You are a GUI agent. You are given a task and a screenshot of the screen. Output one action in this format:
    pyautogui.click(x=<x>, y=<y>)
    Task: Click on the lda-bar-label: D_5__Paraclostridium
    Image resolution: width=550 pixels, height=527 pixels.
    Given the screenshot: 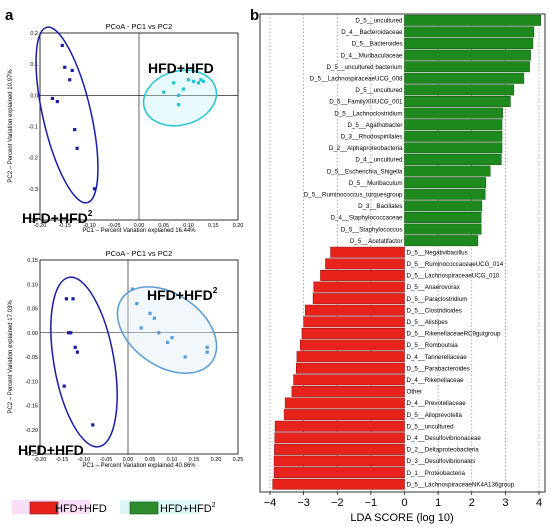 What is the action you would take?
    pyautogui.click(x=437, y=299)
    